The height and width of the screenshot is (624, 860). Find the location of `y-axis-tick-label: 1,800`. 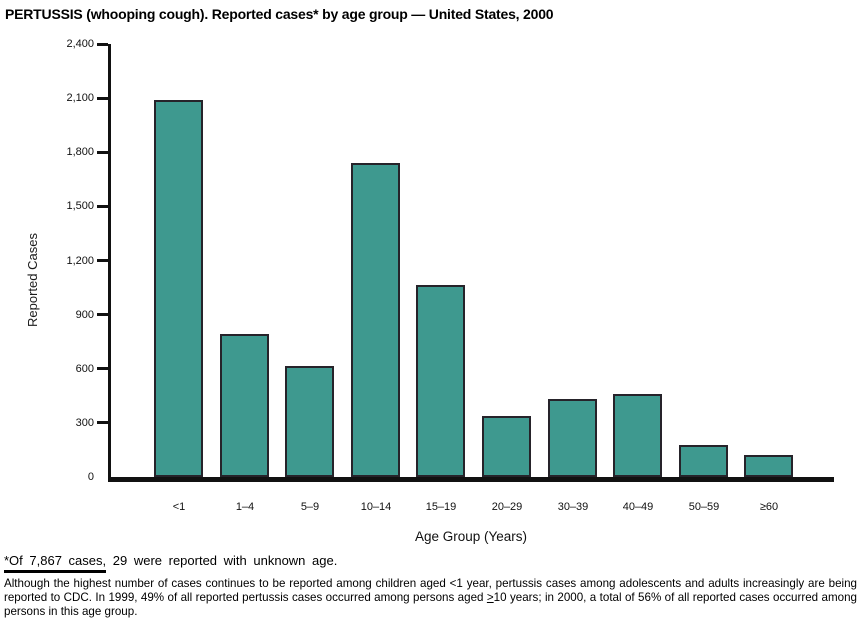

y-axis-tick-label: 1,800 is located at coordinates (80, 152).